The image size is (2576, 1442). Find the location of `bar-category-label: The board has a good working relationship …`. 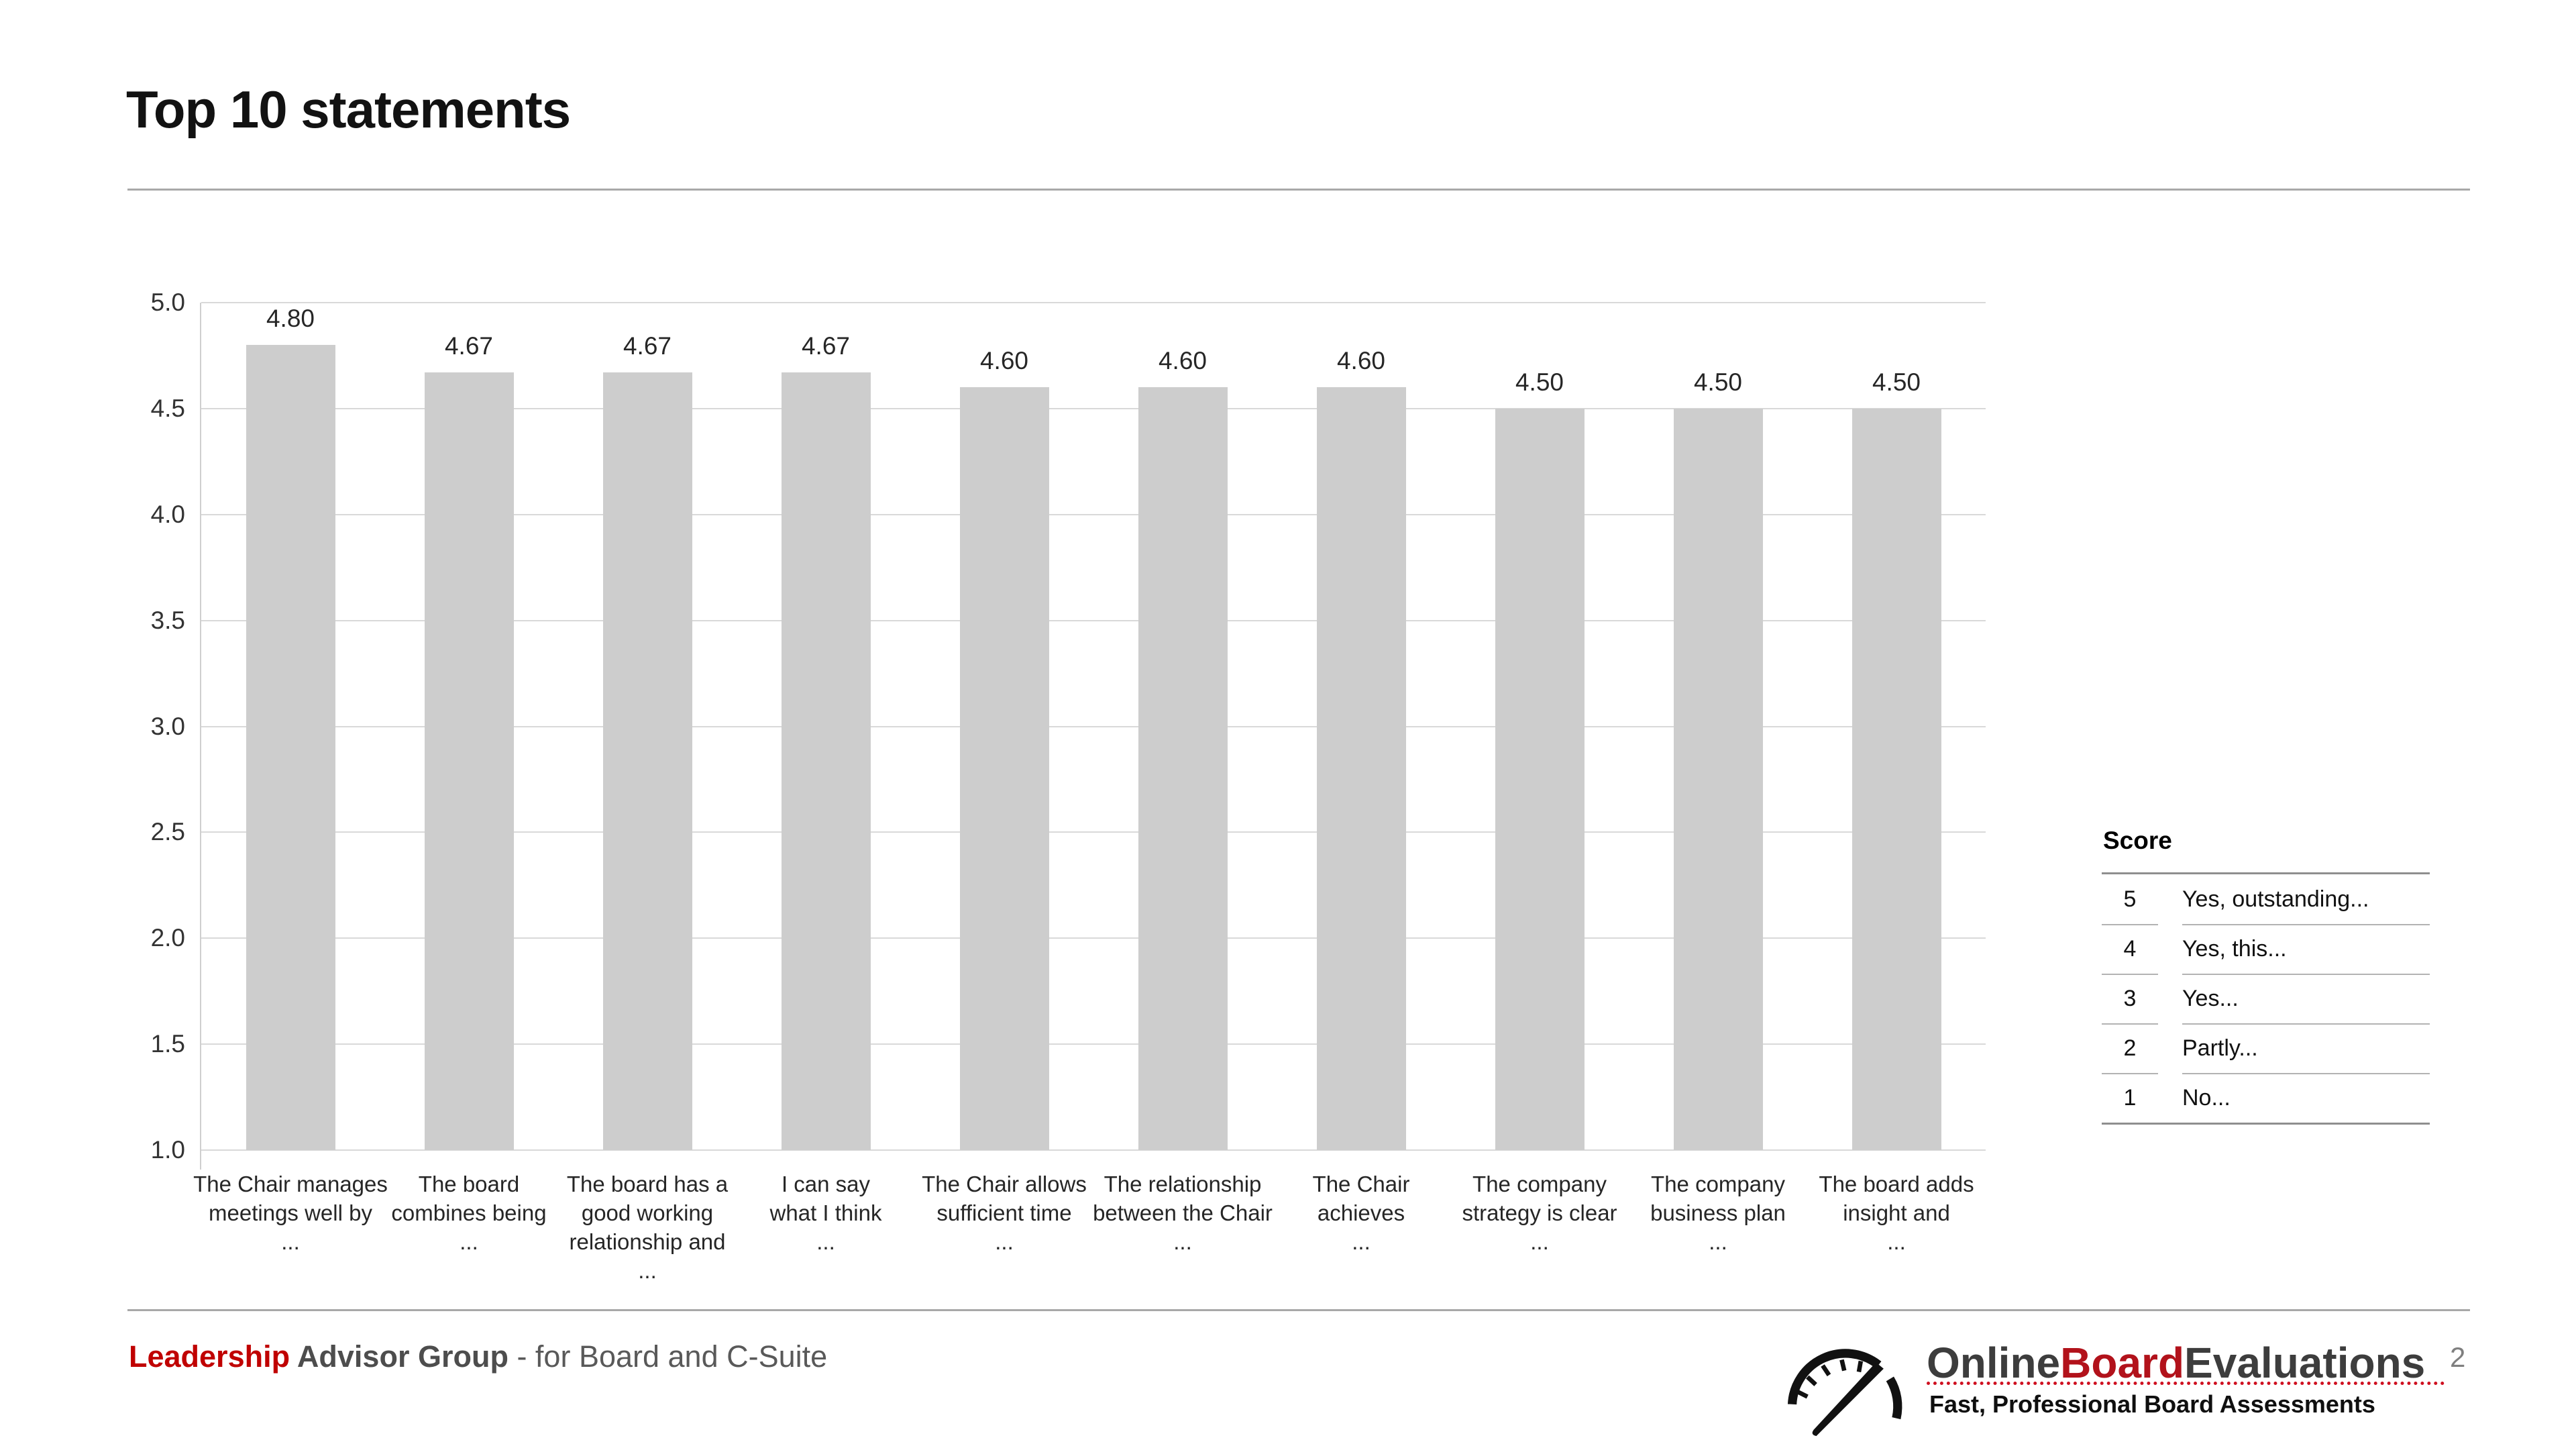

bar-category-label: The board has a good working relationship … is located at coordinates (647, 1227).